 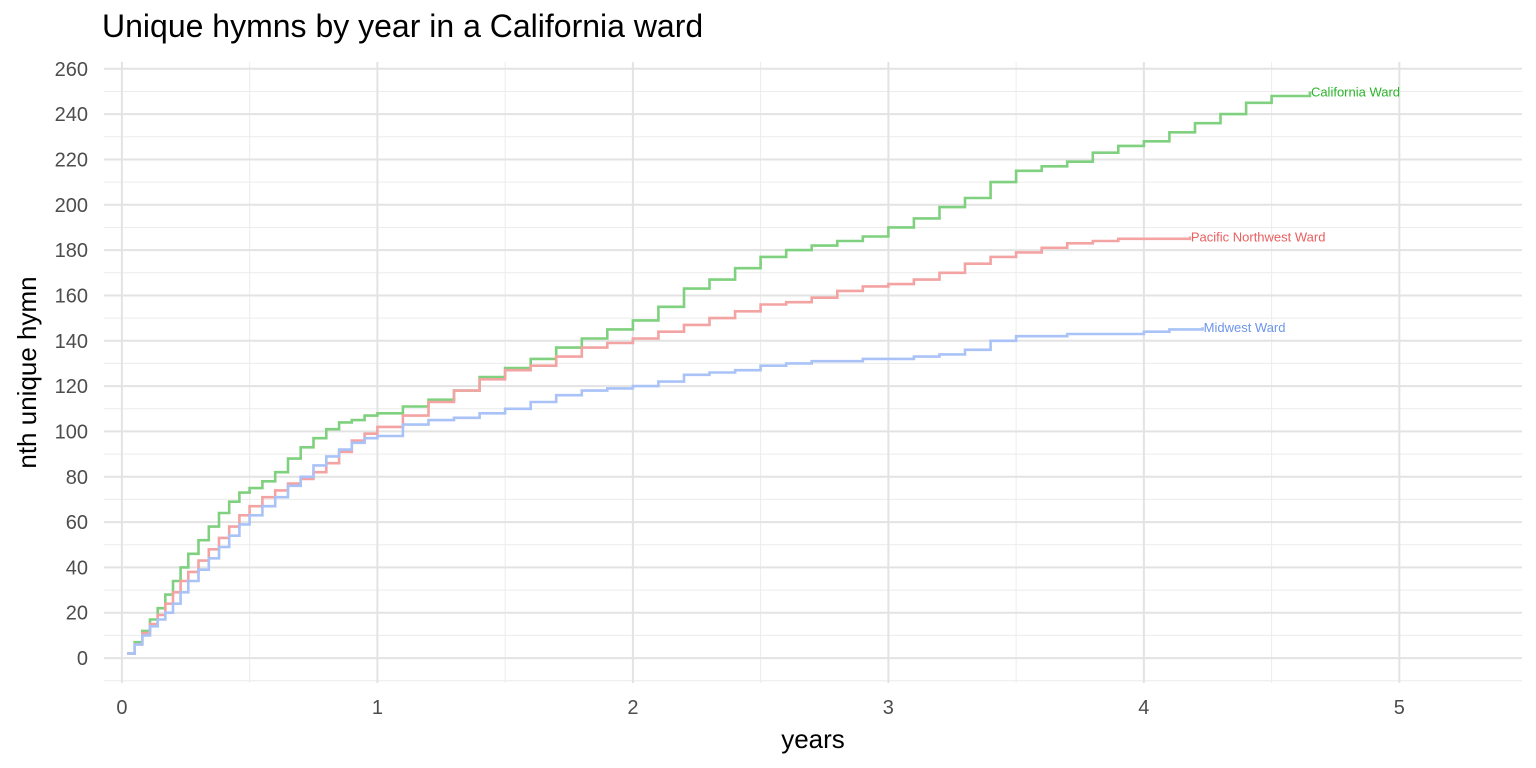 What do you see at coordinates (71, 206) in the screenshot?
I see `y-tick-label: 200` at bounding box center [71, 206].